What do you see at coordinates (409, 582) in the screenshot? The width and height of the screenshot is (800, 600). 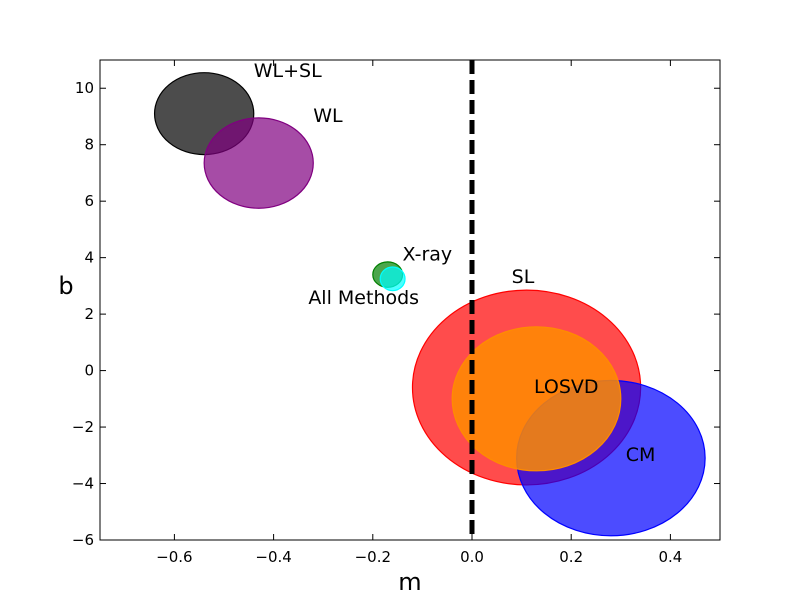 I see `x-axis-label: m` at bounding box center [409, 582].